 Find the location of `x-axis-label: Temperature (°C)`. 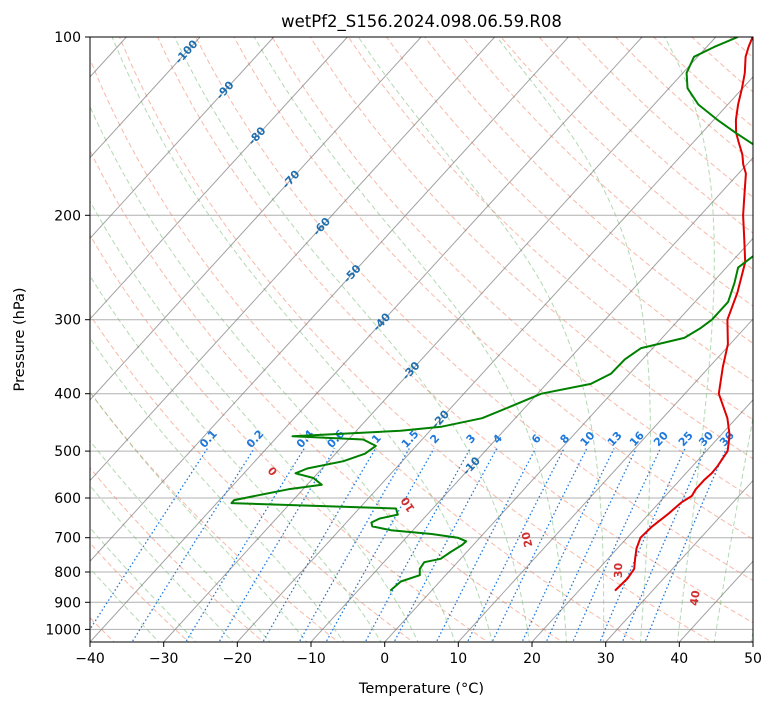

x-axis-label: Temperature (°C) is located at coordinates (421, 689).